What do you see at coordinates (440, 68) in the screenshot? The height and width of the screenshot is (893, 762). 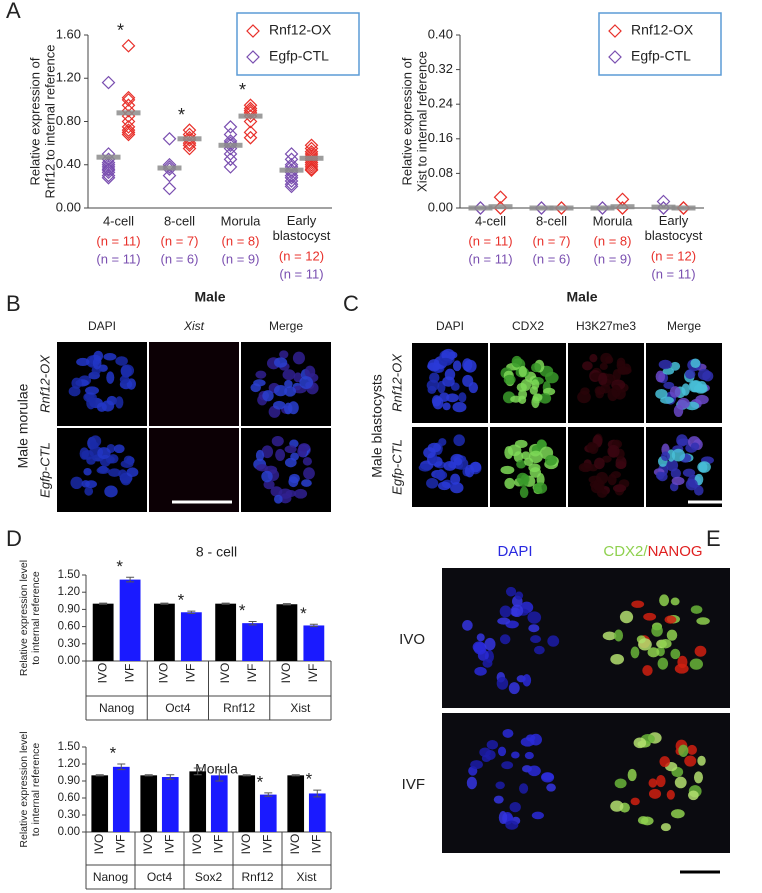 I see `y-tick-label: 0.32` at bounding box center [440, 68].